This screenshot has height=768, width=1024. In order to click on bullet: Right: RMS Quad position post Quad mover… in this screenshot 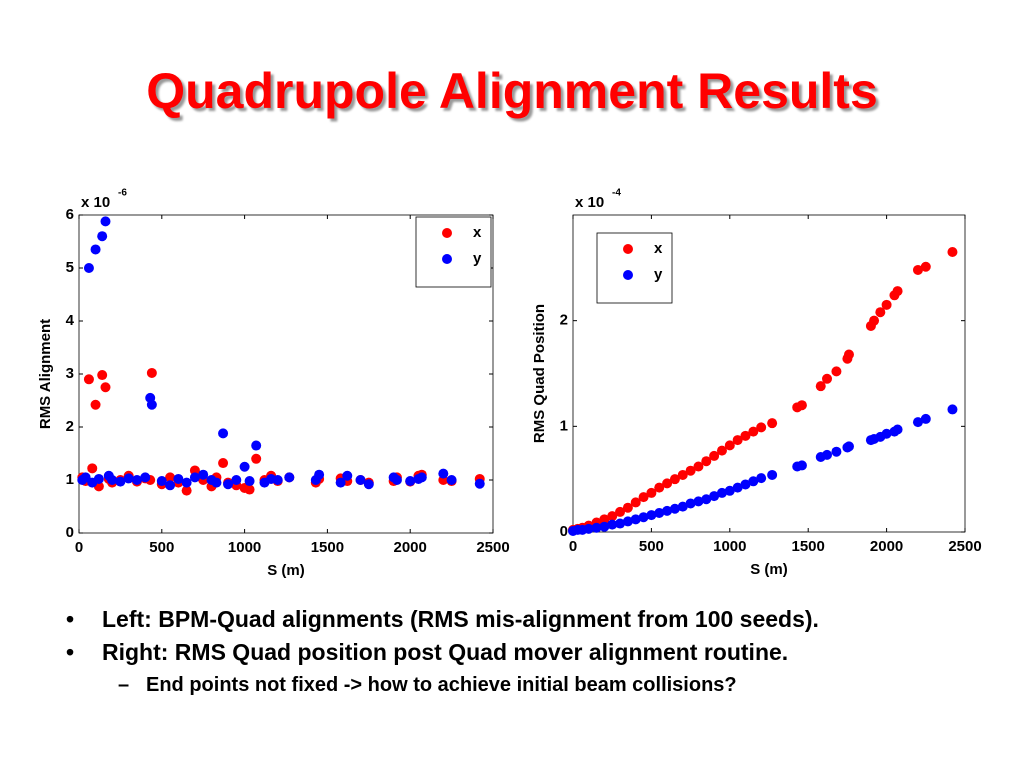, I will do `click(510, 652)`.